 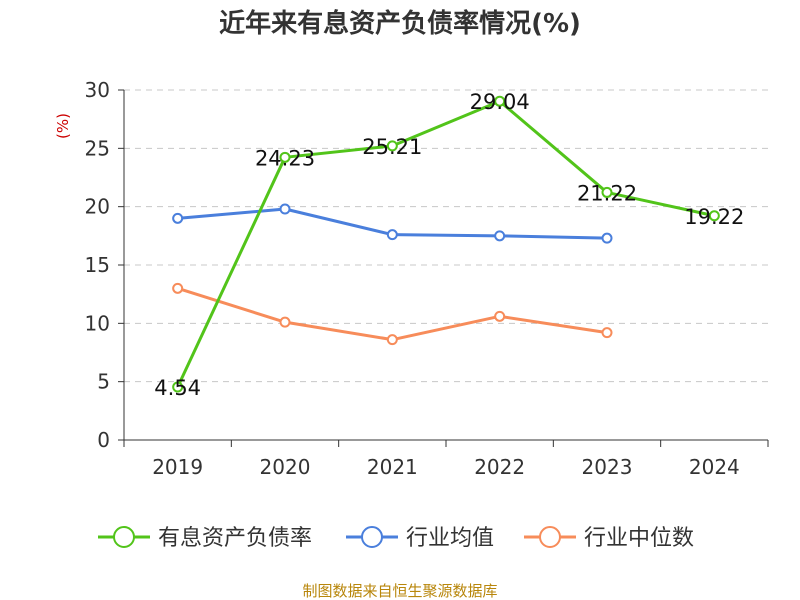 I want to click on legend-label: 行业中位数, so click(x=639, y=538).